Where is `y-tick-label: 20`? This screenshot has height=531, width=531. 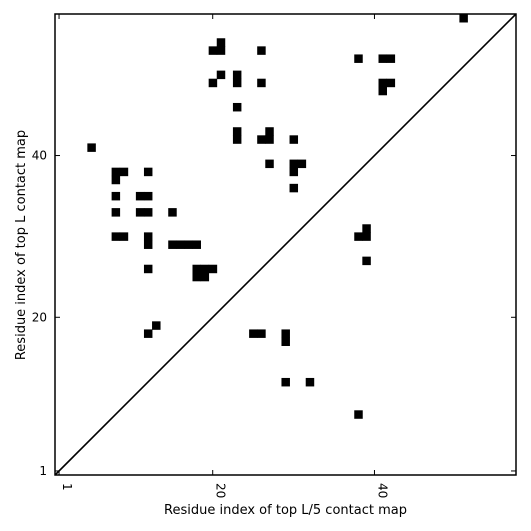 y-tick-label: 20 is located at coordinates (39, 317).